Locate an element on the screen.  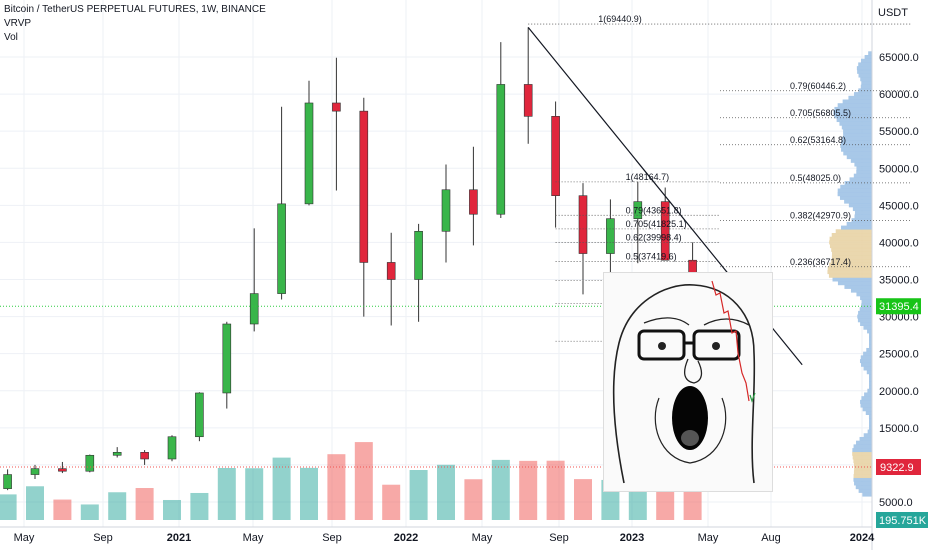
y-tick-label: 20000.0 is located at coordinates (899, 392).